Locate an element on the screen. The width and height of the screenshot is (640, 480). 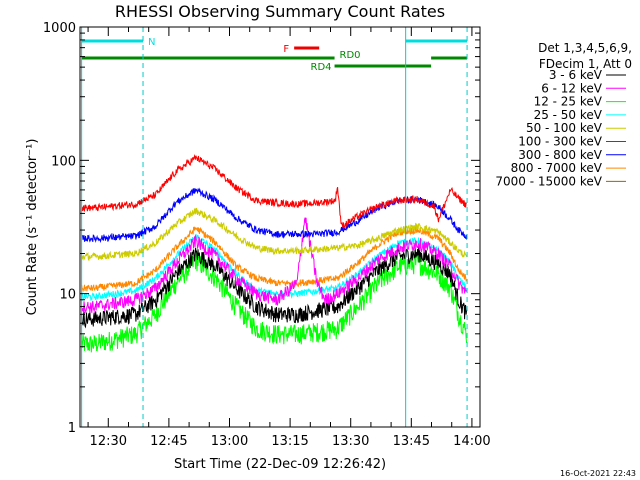
y-tick-label: 100 is located at coordinates (63, 161).